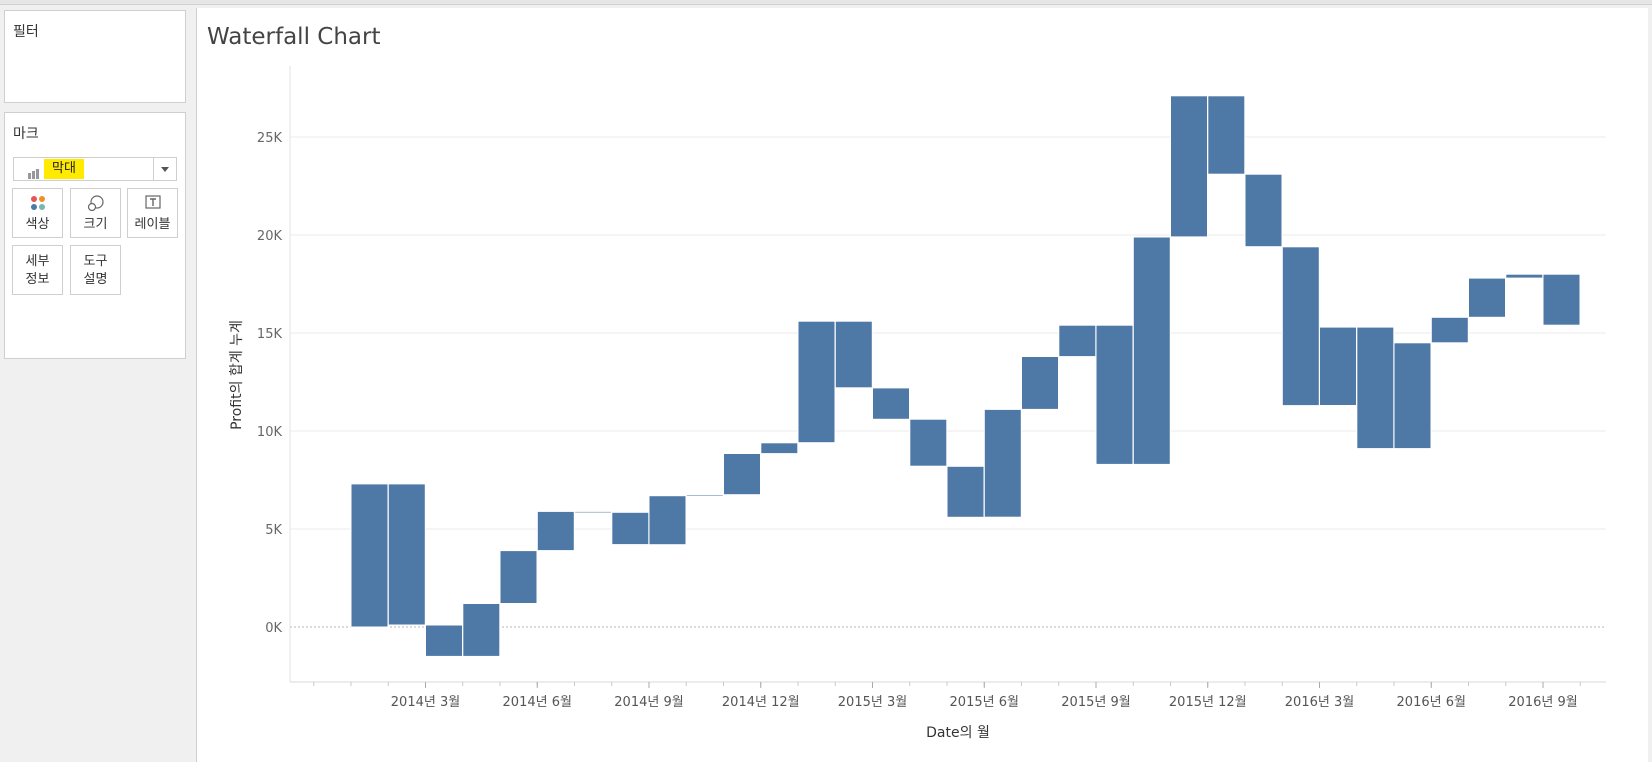 This screenshot has width=1652, height=762. Describe the element at coordinates (152, 203) in the screenshot. I see `label-text-icon` at that location.